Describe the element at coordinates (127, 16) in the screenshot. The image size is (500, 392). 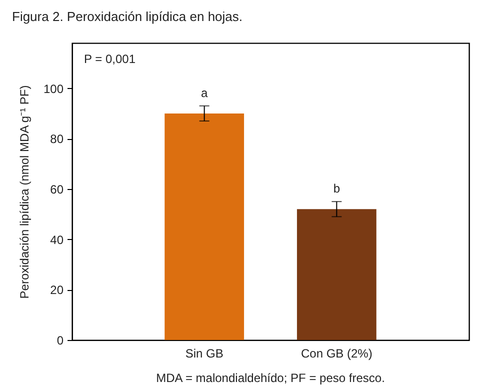
I see `chart-title: Figura 2. Peroxidación lipídica en hojas.` at that location.